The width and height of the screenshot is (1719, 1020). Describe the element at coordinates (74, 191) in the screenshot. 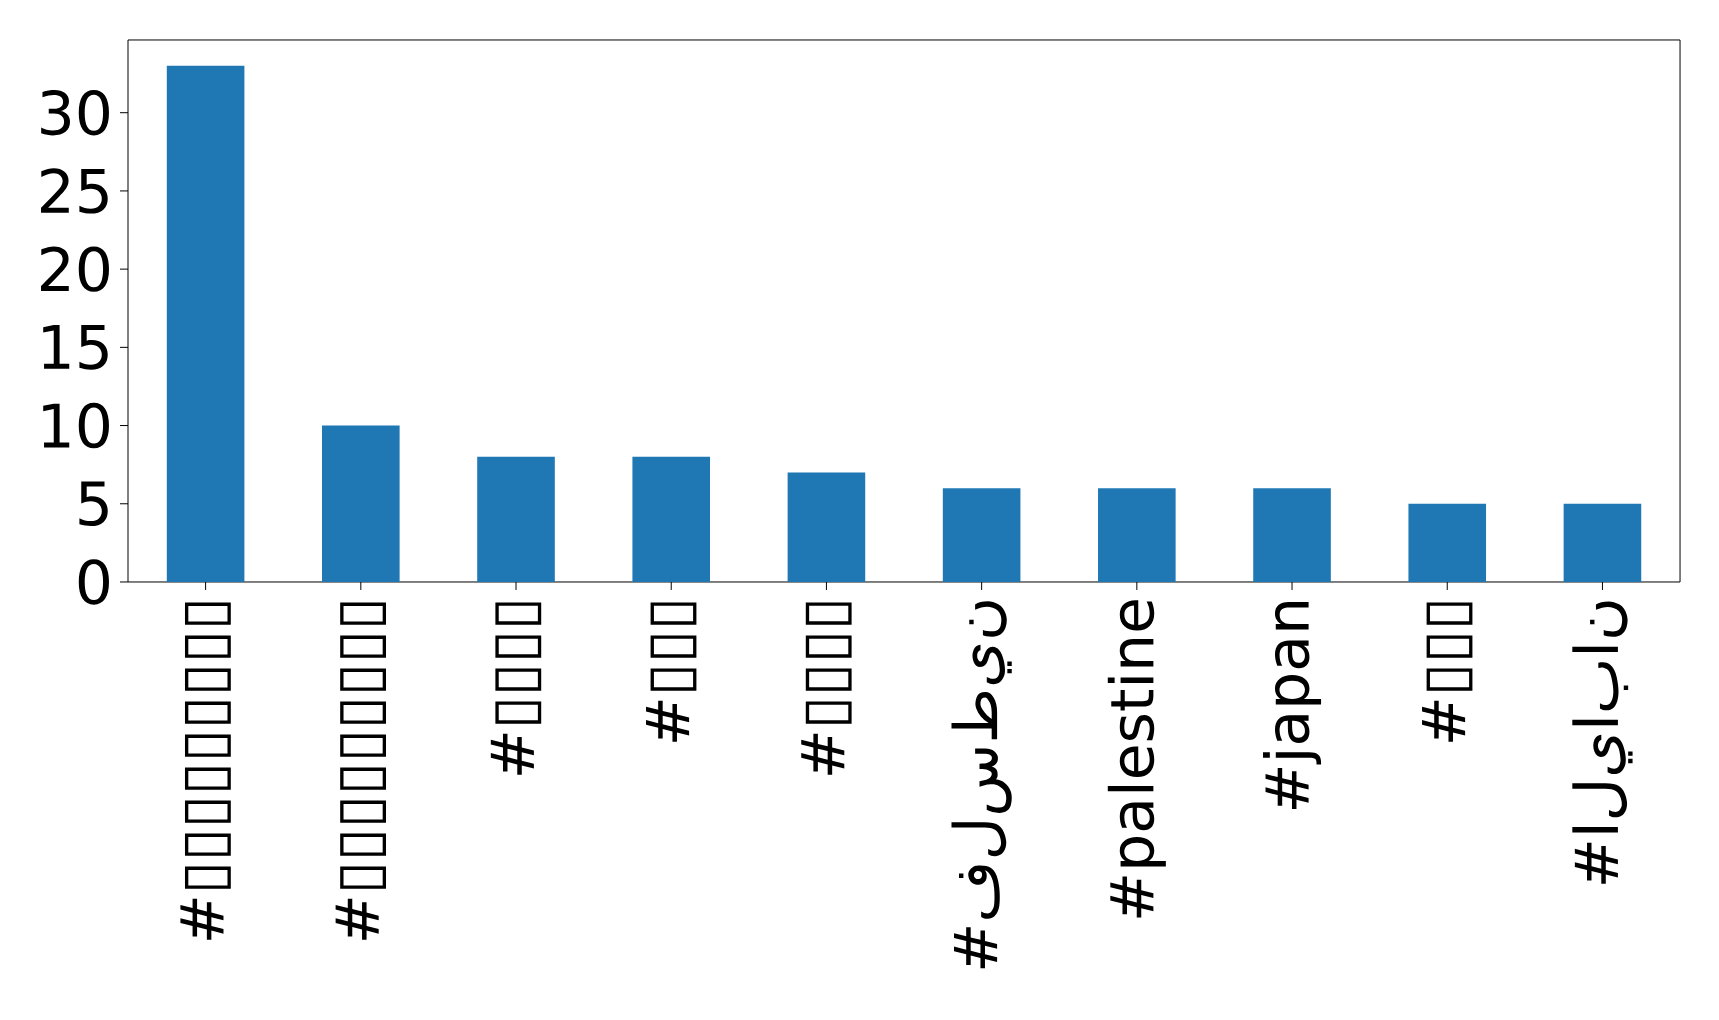

I see `y-tick-label: 25` at that location.